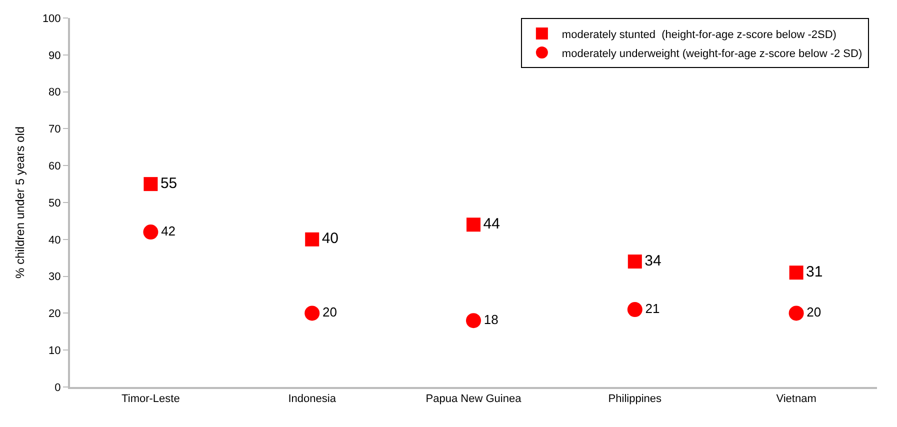  What do you see at coordinates (54, 240) in the screenshot?
I see `y-tick-label: 40` at bounding box center [54, 240].